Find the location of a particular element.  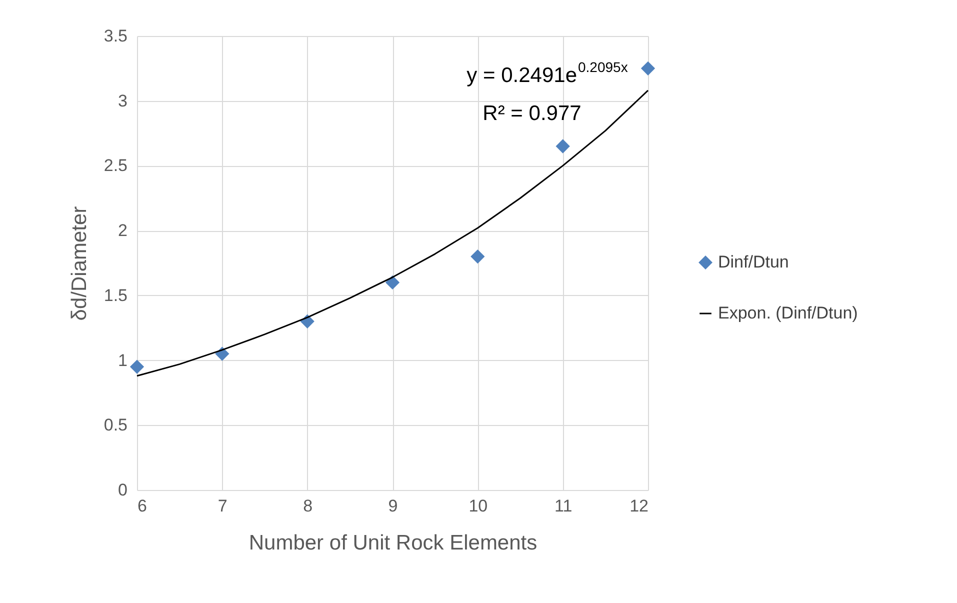

x-tick-label: 7 is located at coordinates (223, 506).